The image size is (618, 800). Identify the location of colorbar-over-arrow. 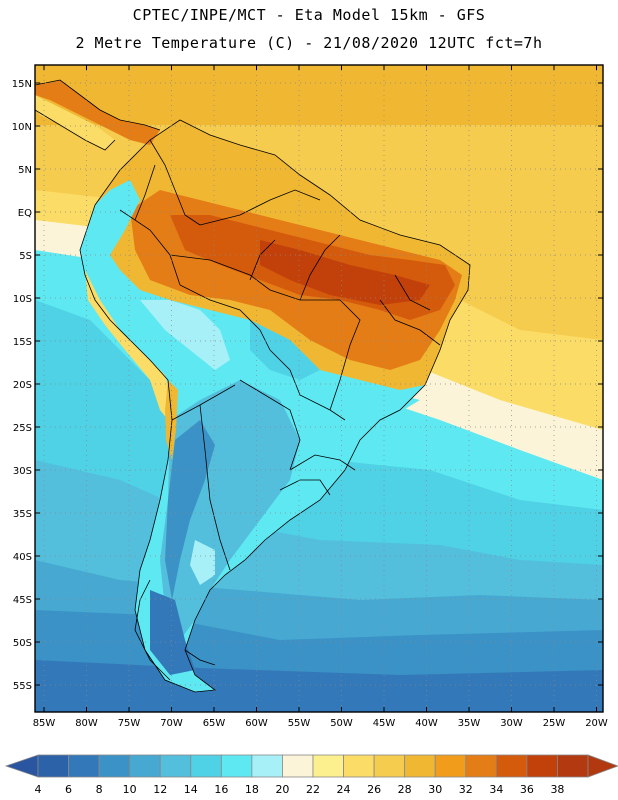
(602, 766).